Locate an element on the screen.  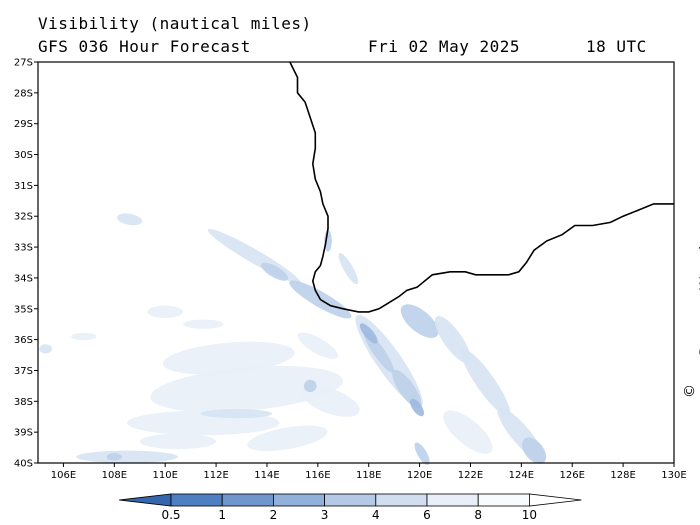
lon-tick-label: 108E is located at coordinates (114, 475).